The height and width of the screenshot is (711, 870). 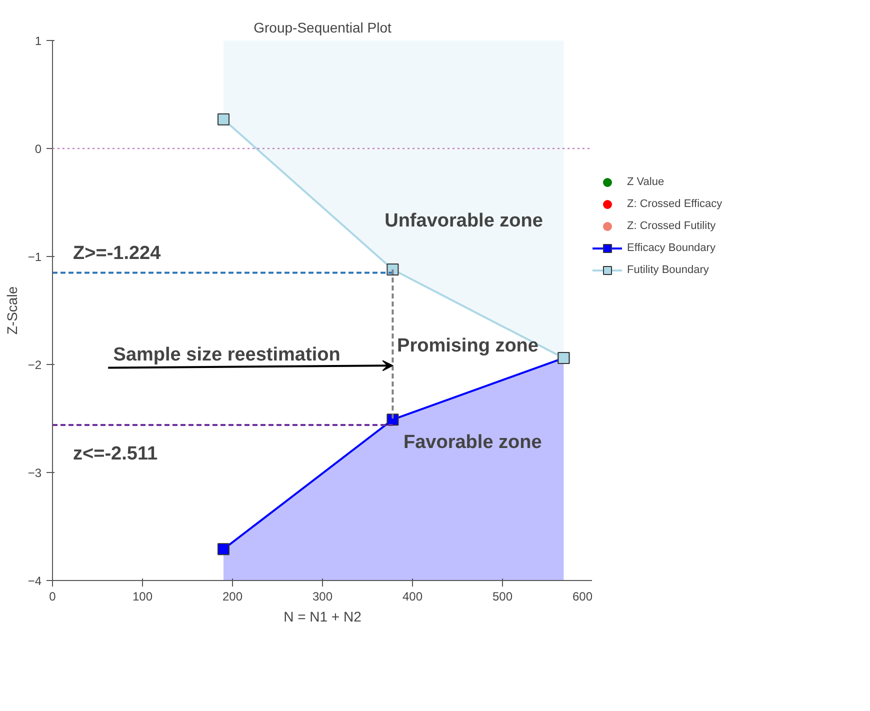 I want to click on annotation: Promising zone, so click(x=467, y=346).